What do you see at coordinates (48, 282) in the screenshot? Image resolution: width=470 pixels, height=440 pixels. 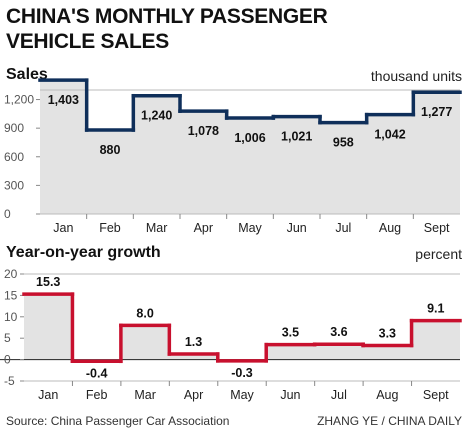 I see `data-label: 15.3` at bounding box center [48, 282].